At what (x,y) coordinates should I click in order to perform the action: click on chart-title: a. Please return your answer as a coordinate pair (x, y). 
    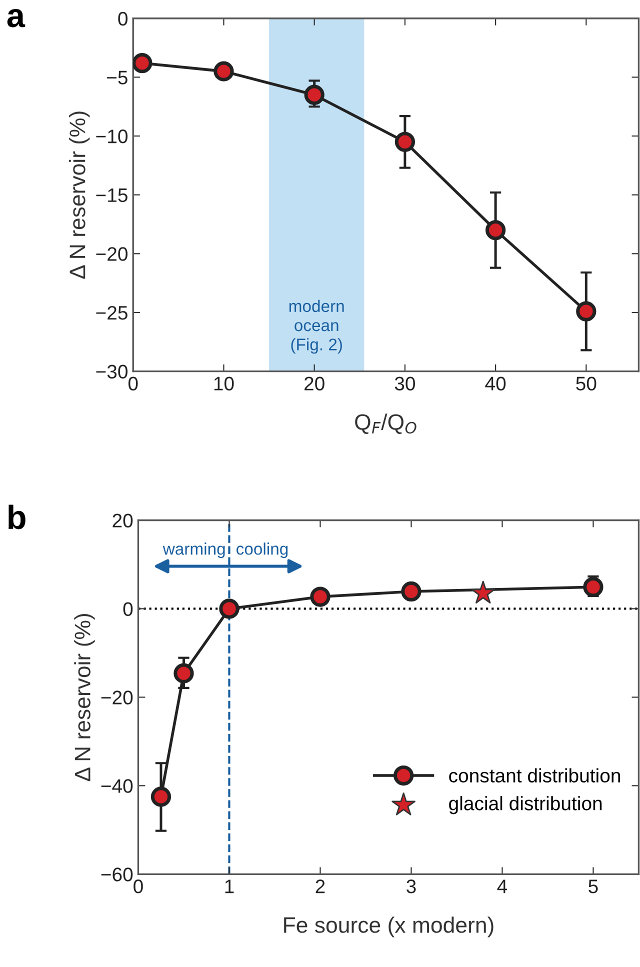
    Looking at the image, I should click on (16, 18).